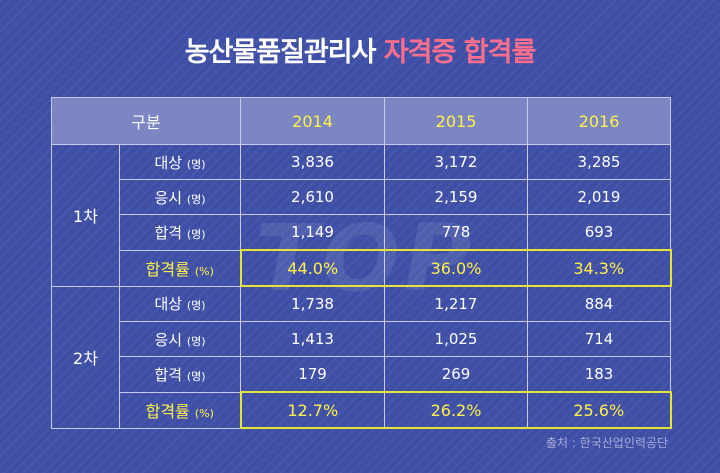  I want to click on pass-rate-row: 합격률 (%) 44.0% 36.0% 34.3%, so click(362, 268).